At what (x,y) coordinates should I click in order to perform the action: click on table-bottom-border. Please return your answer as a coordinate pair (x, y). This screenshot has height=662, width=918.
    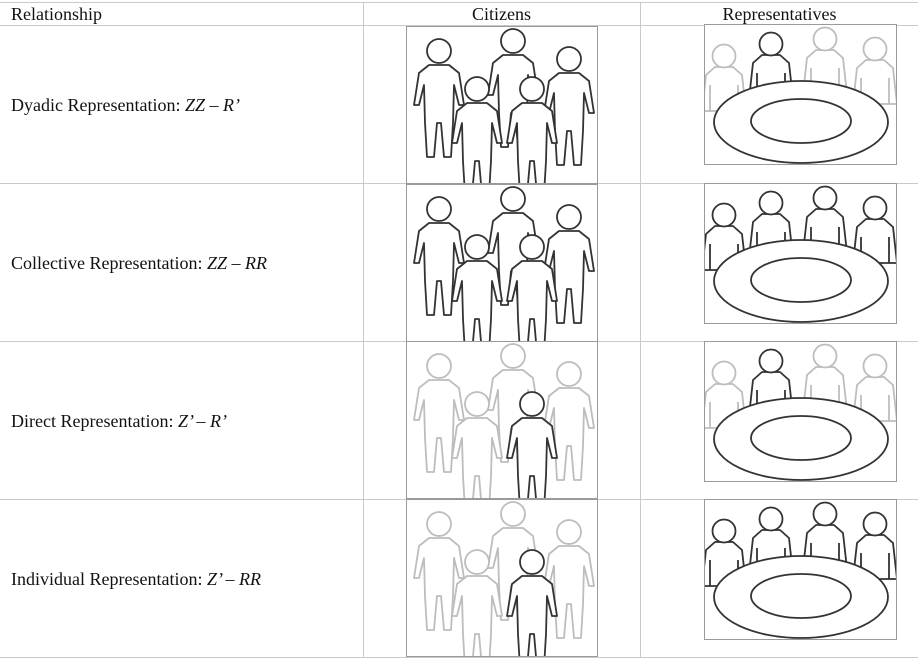
    Looking at the image, I should click on (459, 657).